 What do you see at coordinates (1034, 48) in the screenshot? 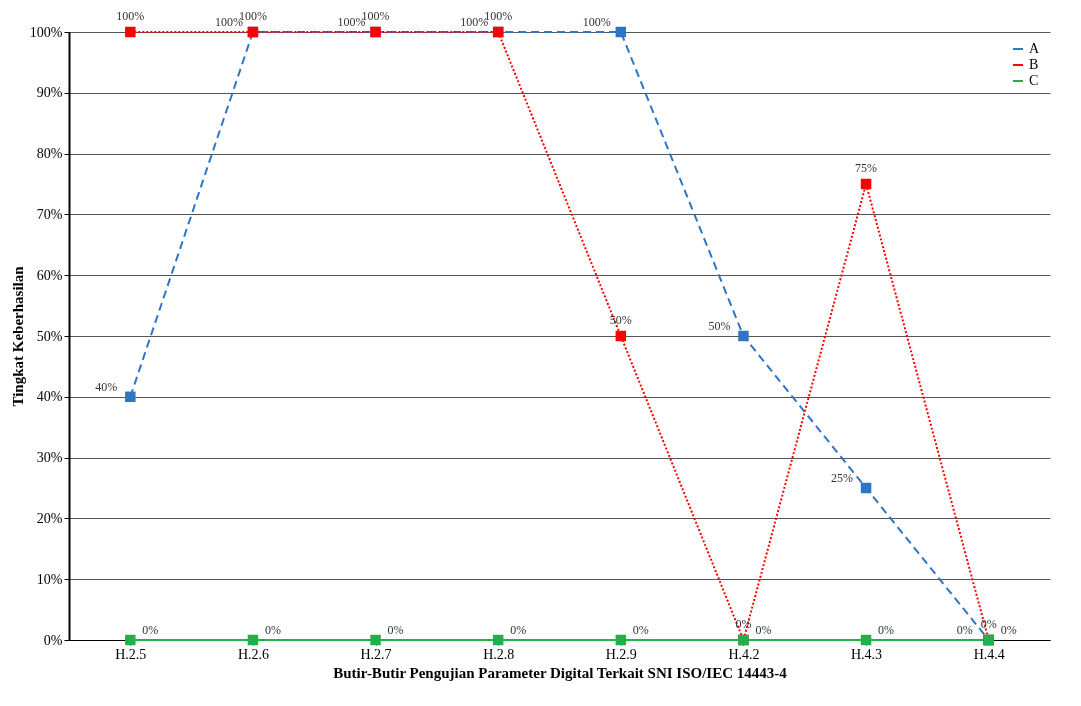
I see `legend-label: A` at bounding box center [1034, 48].